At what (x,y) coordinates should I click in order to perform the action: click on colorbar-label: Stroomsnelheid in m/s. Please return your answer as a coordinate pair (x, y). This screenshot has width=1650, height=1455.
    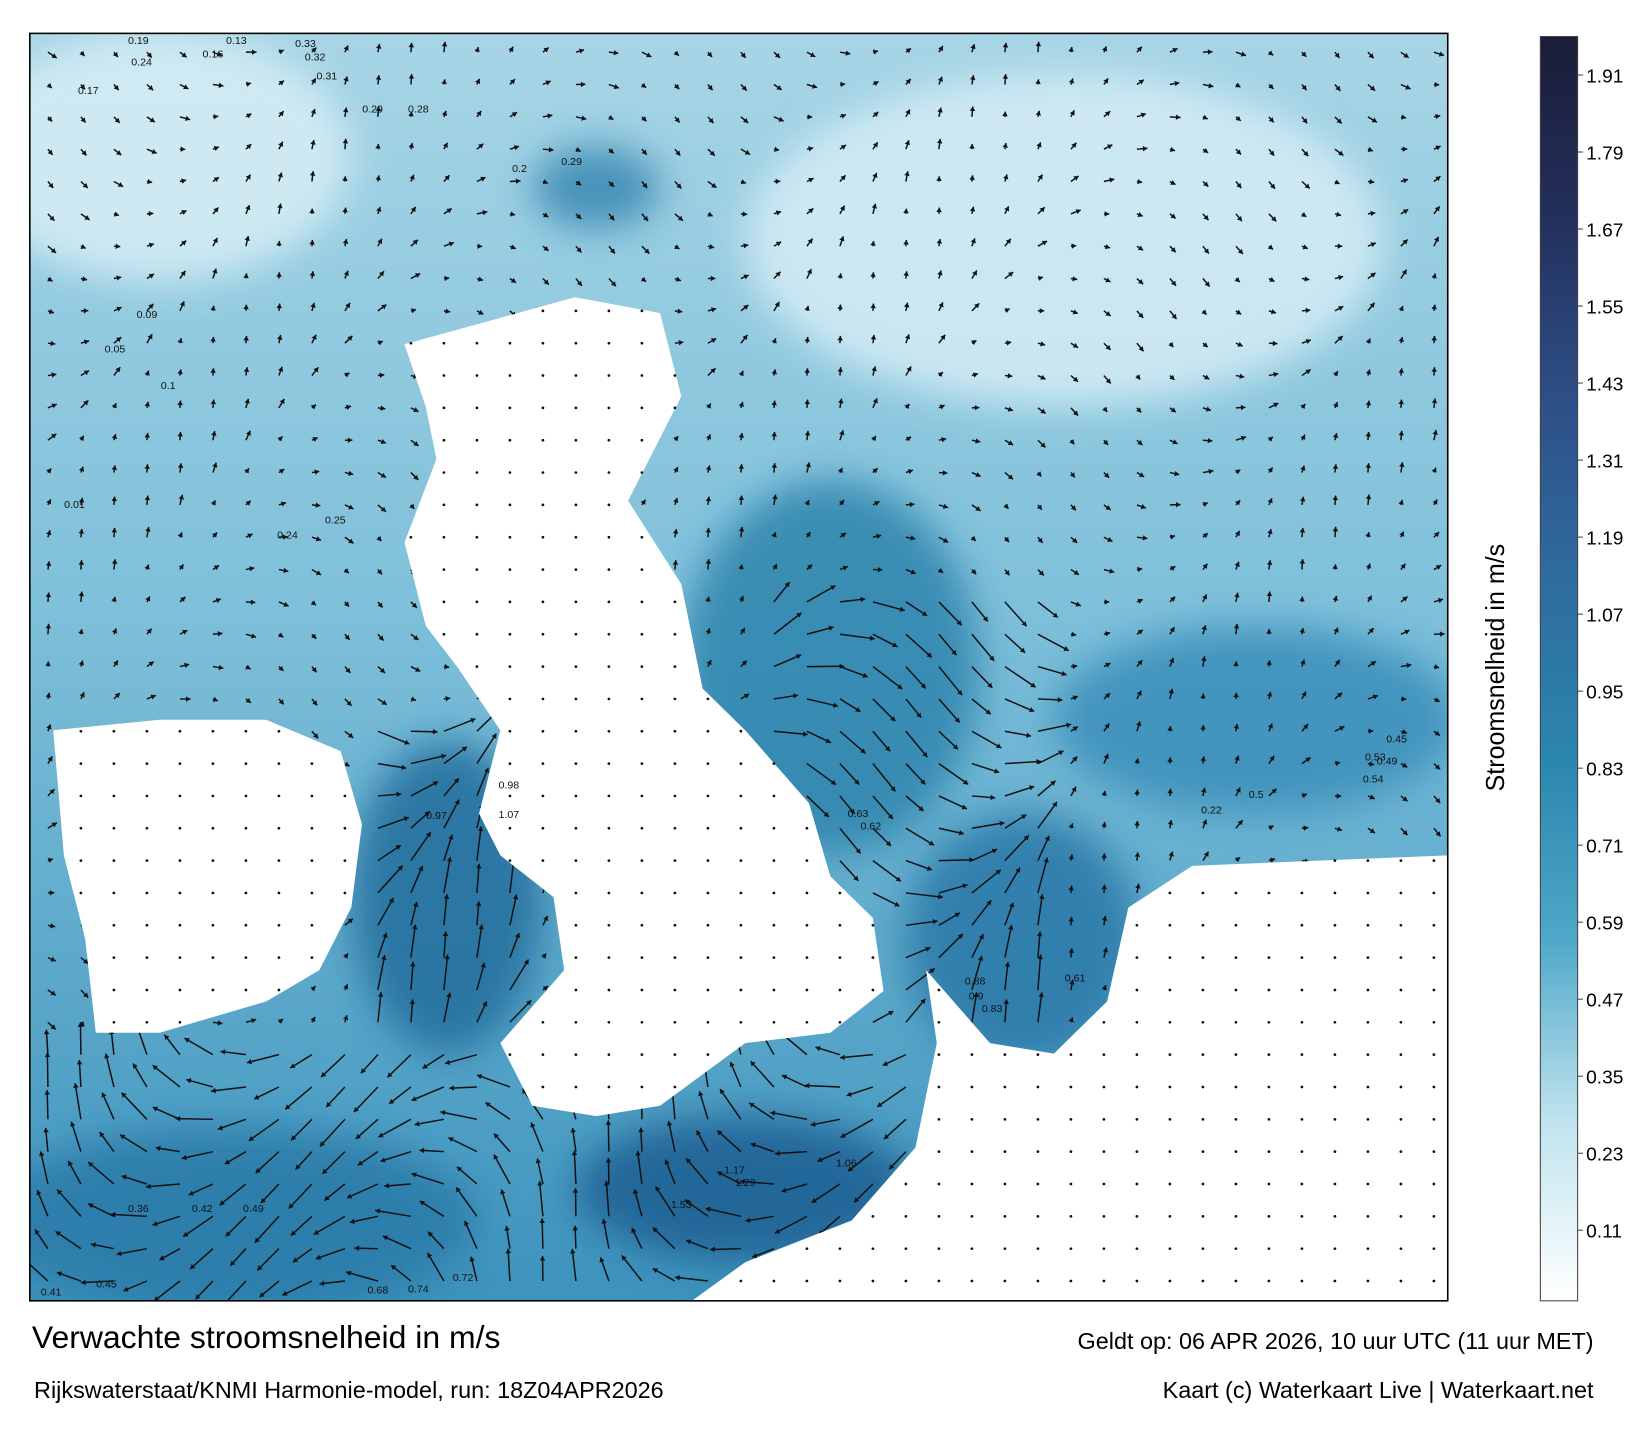
    Looking at the image, I should click on (1496, 668).